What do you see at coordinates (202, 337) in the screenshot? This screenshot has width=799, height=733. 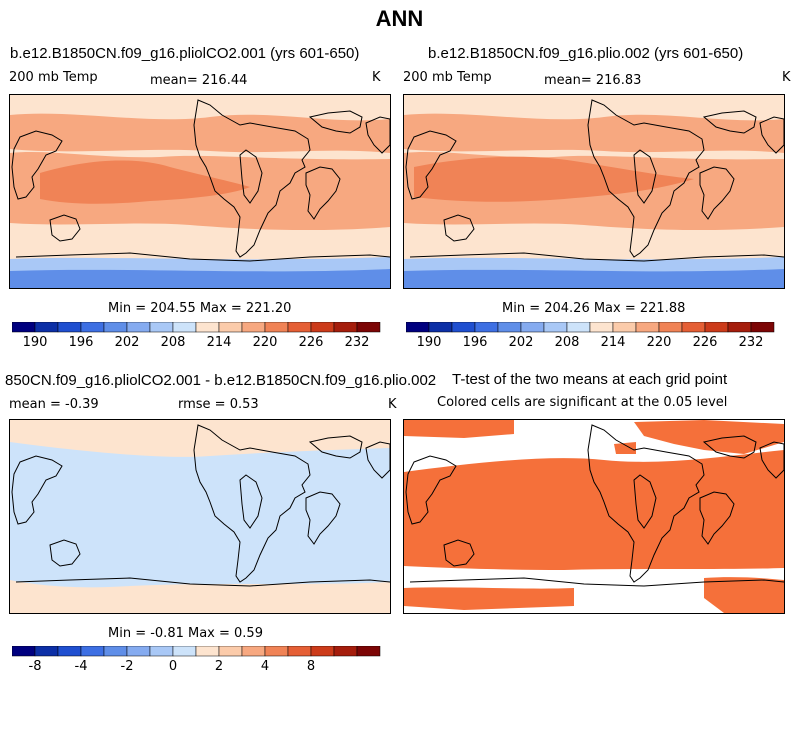 I see `colorbar-1: 190 196 202 208 214 220 226 232` at bounding box center [202, 337].